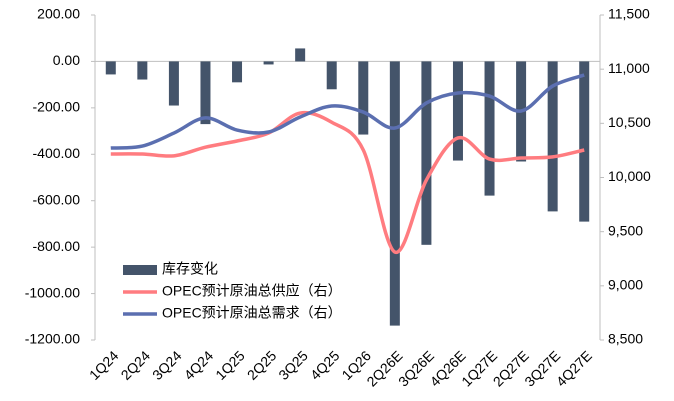  What do you see at coordinates (252, 291) in the screenshot?
I see `legend-label: OPEC预计原油总供应（右）` at bounding box center [252, 291].